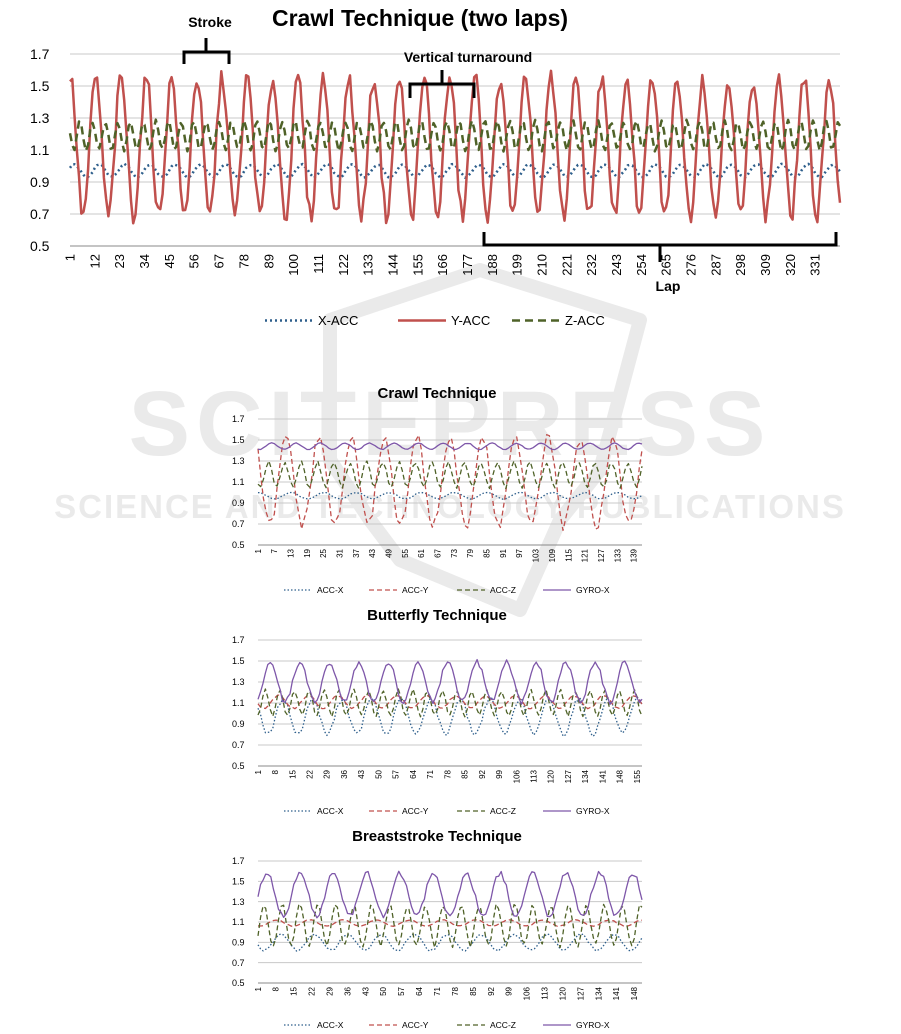  Describe the element at coordinates (169, 261) in the screenshot. I see `x-tick-label: 45` at that location.